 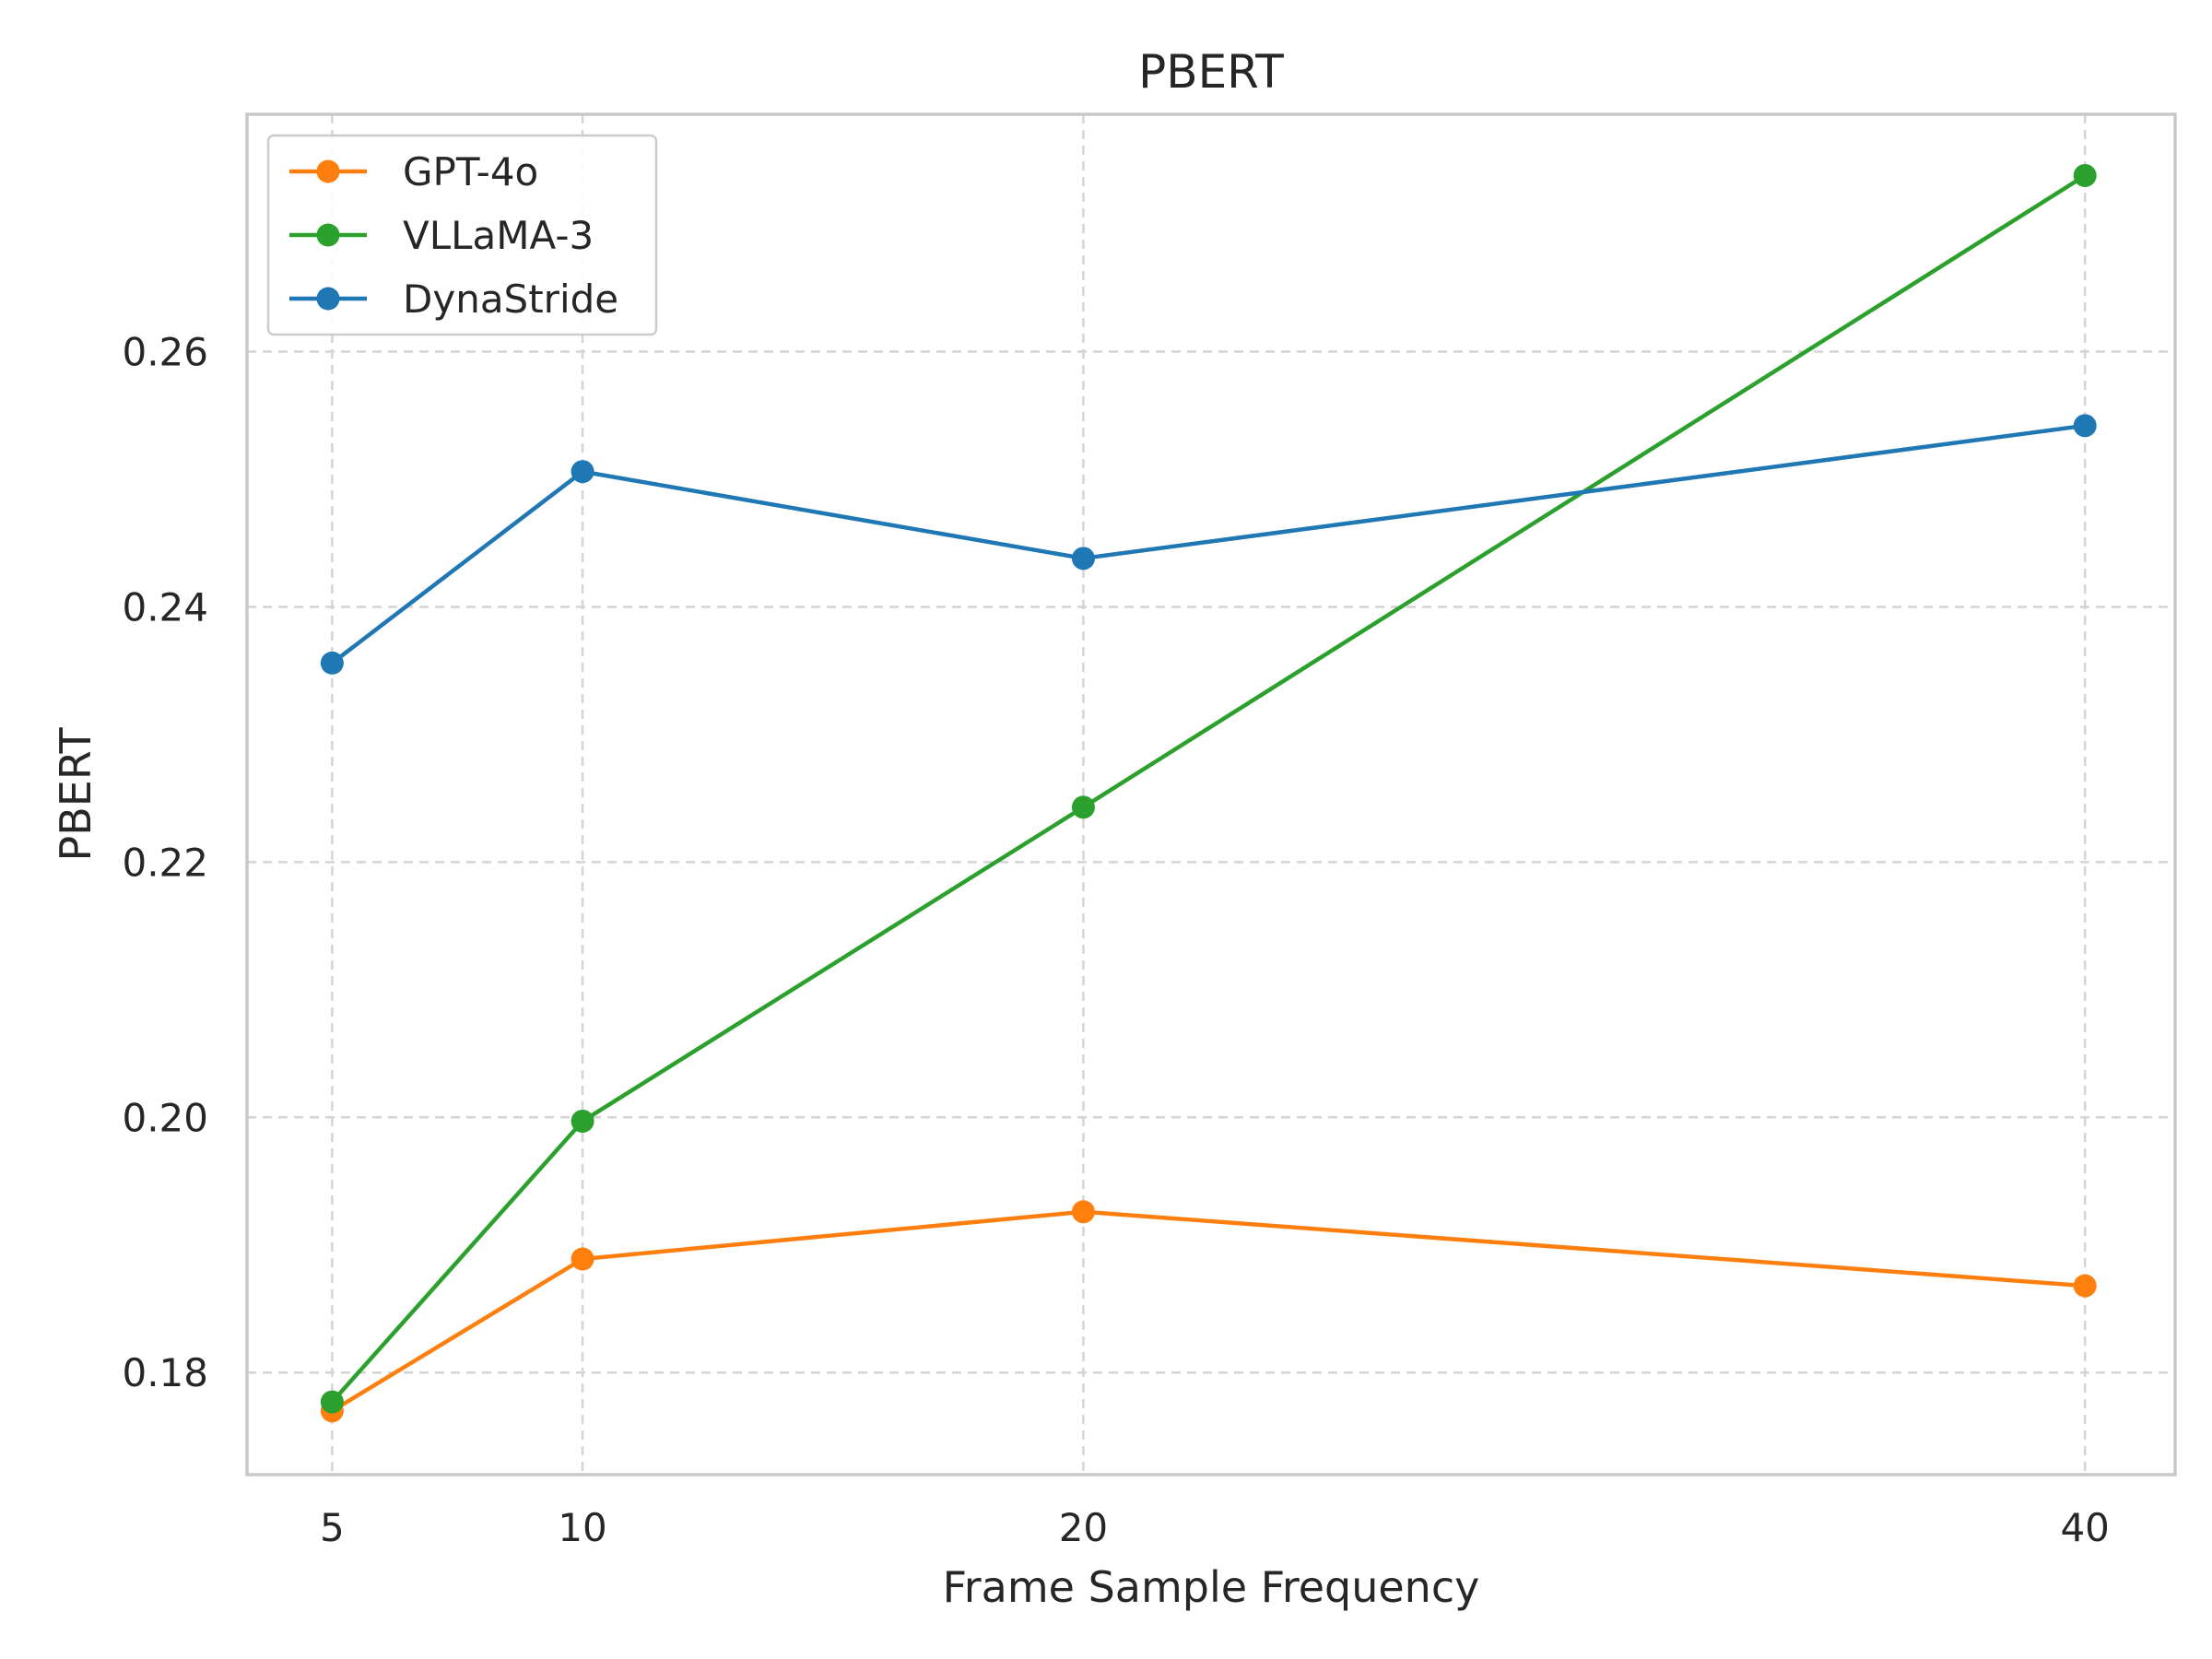 What do you see at coordinates (165, 352) in the screenshot?
I see `y-tick-label: 0.26` at bounding box center [165, 352].